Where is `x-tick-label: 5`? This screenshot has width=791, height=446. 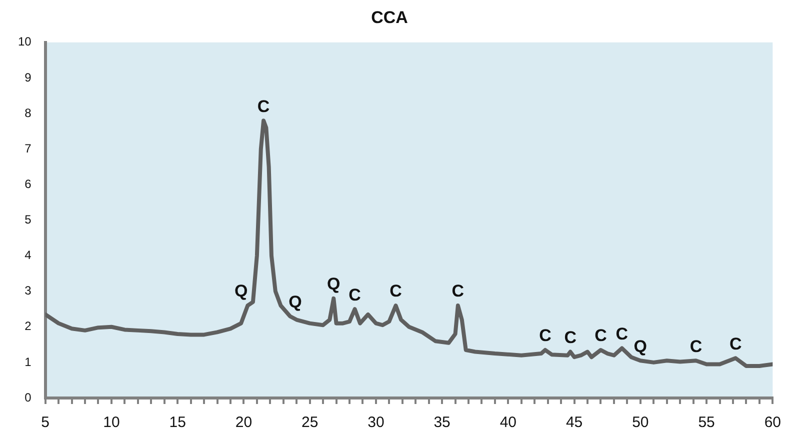 x-tick-label: 5 is located at coordinates (45, 423).